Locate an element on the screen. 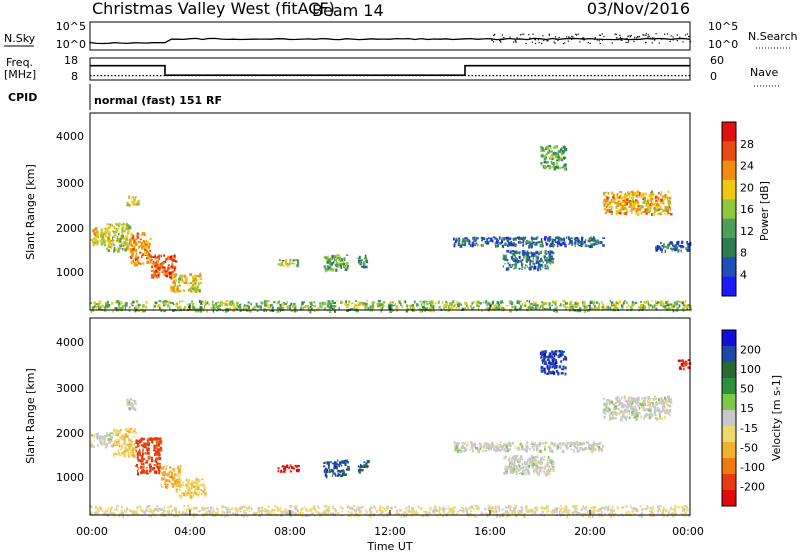 The image size is (800, 554). cpid-value: normal (fast) 151 RF is located at coordinates (158, 100).